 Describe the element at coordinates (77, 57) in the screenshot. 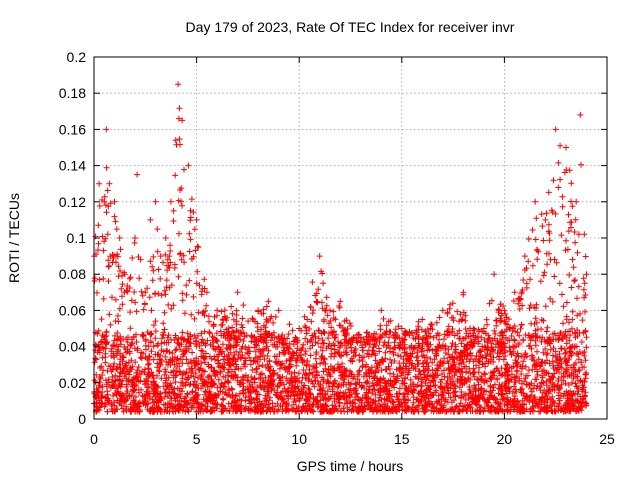

I see `y-tick-label: 0.2` at that location.